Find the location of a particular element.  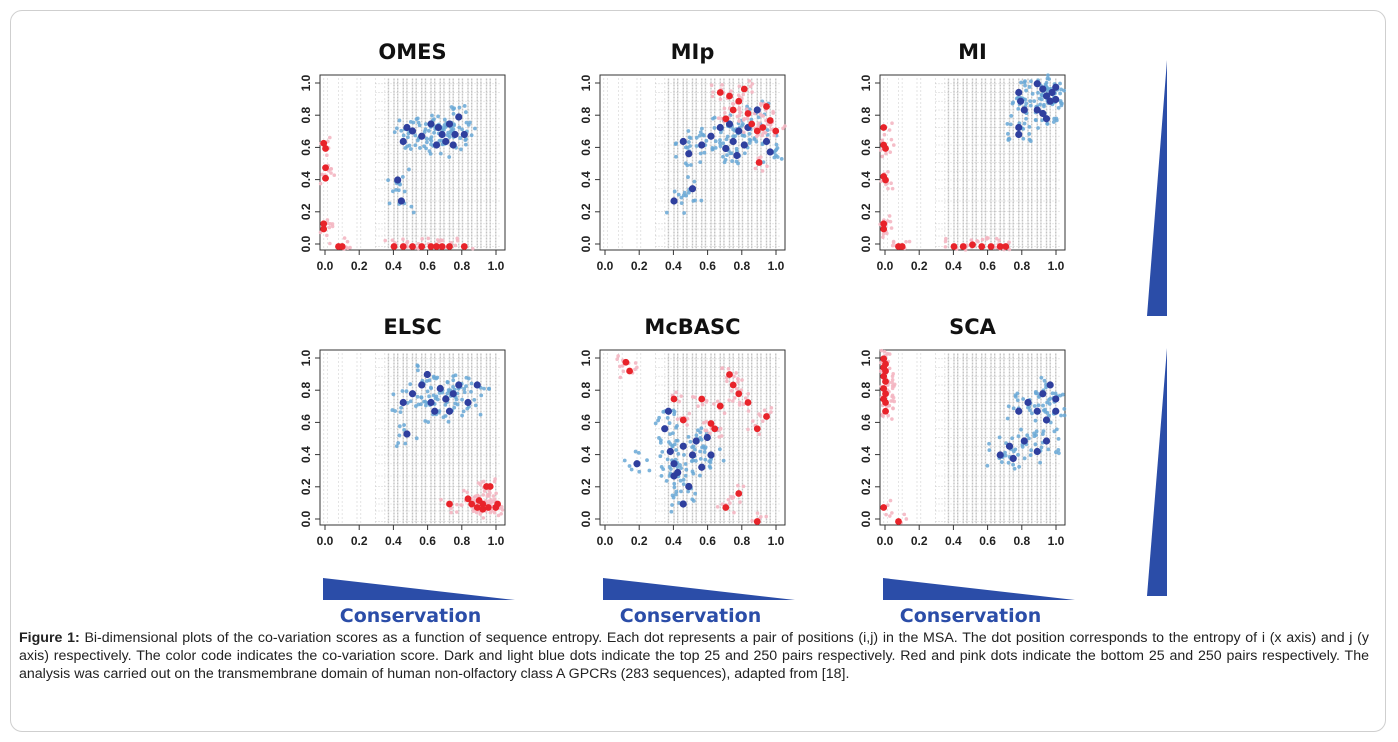

panel-title: ELSC is located at coordinates (412, 327).